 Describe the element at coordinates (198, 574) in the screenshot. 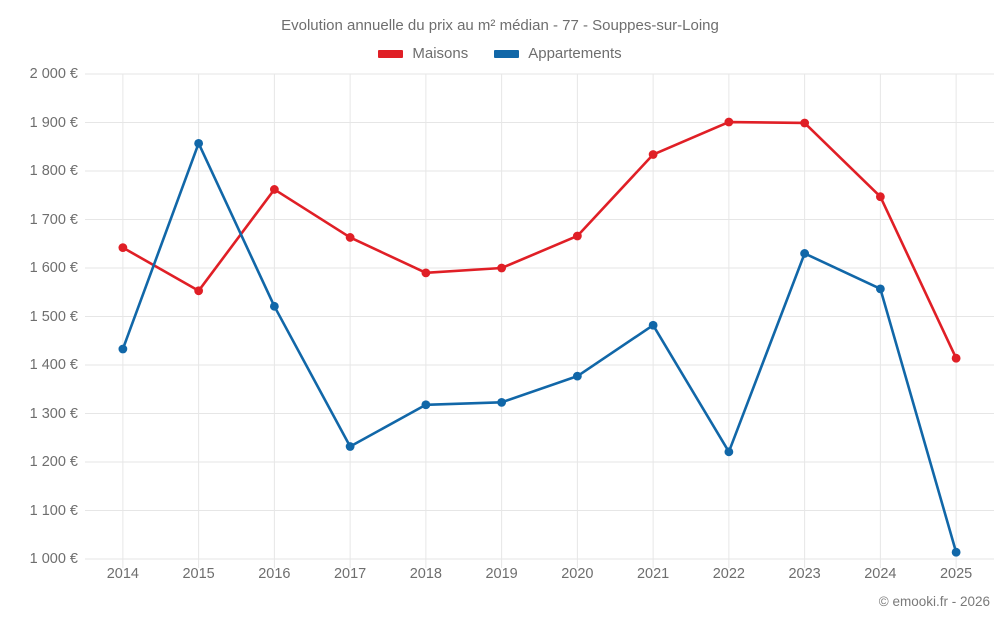

I see `x-tick-label-2015: 2015` at that location.